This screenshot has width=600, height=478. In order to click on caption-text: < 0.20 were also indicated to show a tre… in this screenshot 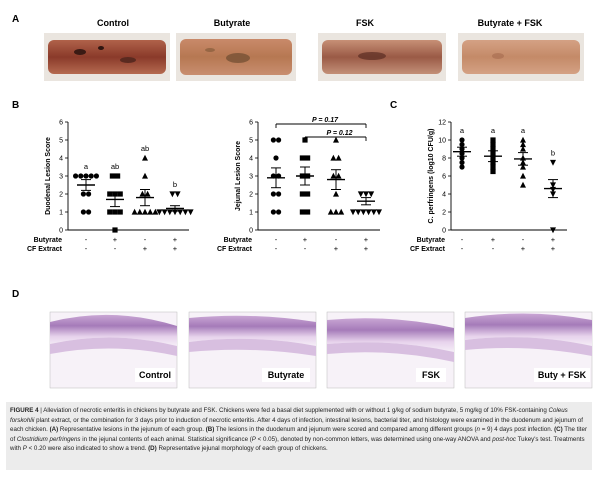, I will do `click(87, 449)`.